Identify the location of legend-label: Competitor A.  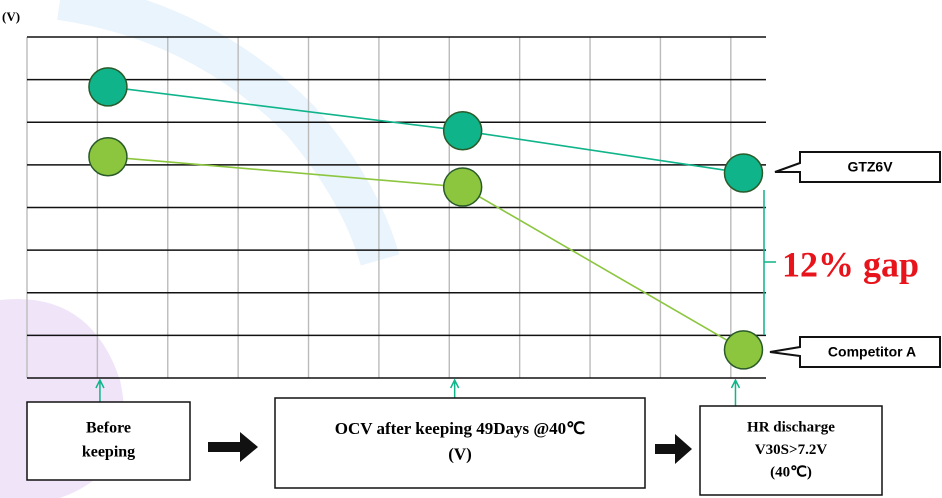
(872, 352).